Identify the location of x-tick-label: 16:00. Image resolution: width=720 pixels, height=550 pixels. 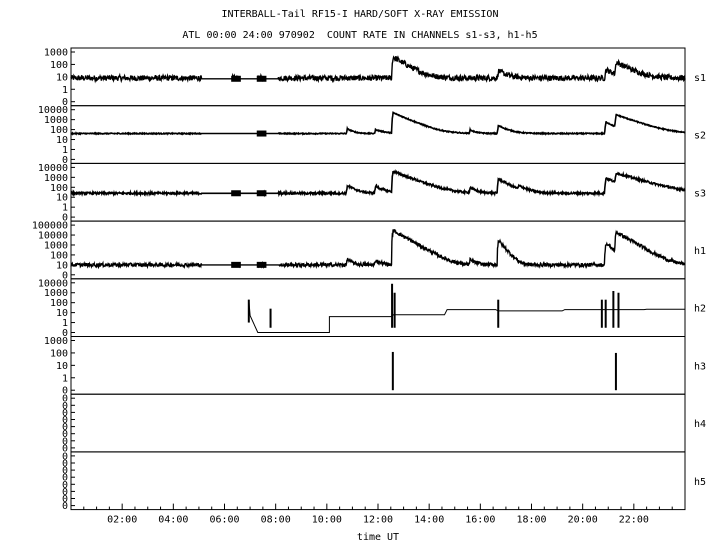
(480, 520).